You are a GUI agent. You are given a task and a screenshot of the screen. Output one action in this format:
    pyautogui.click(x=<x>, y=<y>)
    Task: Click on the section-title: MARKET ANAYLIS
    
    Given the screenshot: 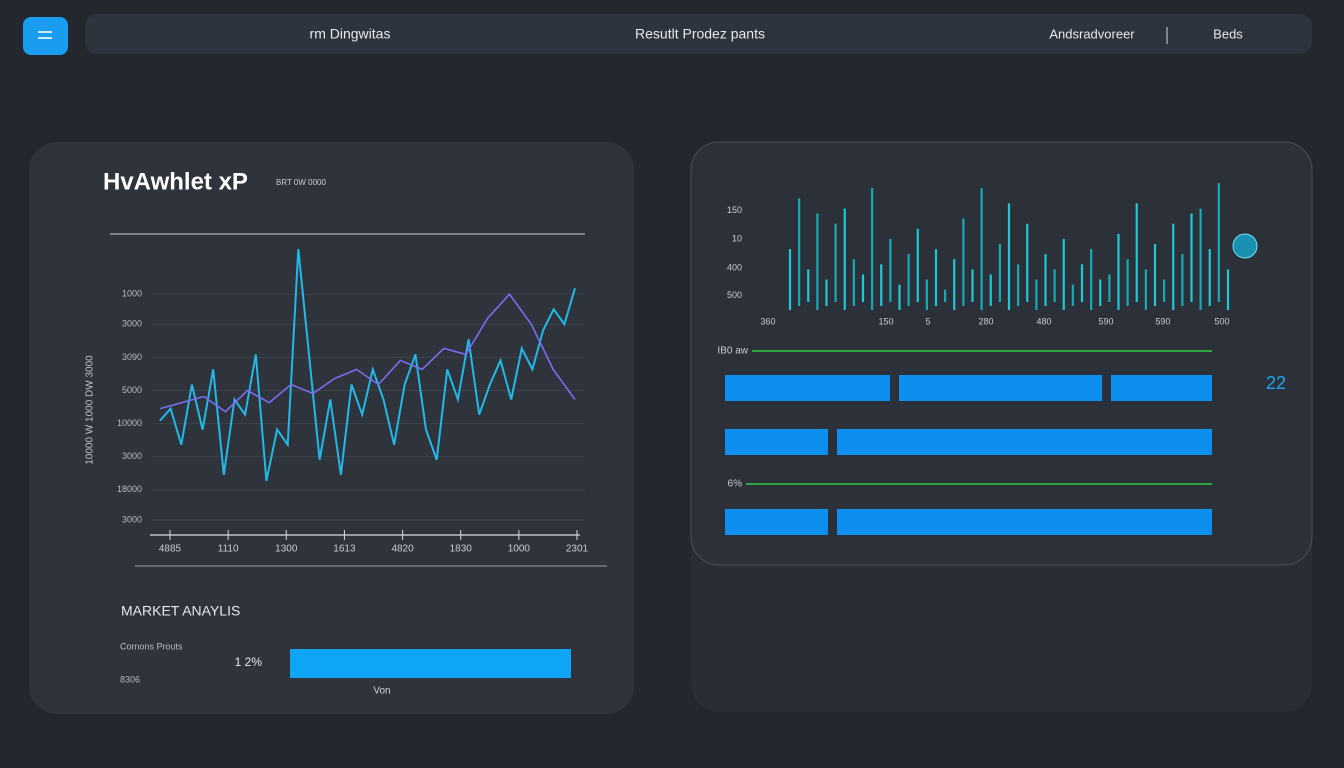 What is the action you would take?
    pyautogui.click(x=180, y=611)
    